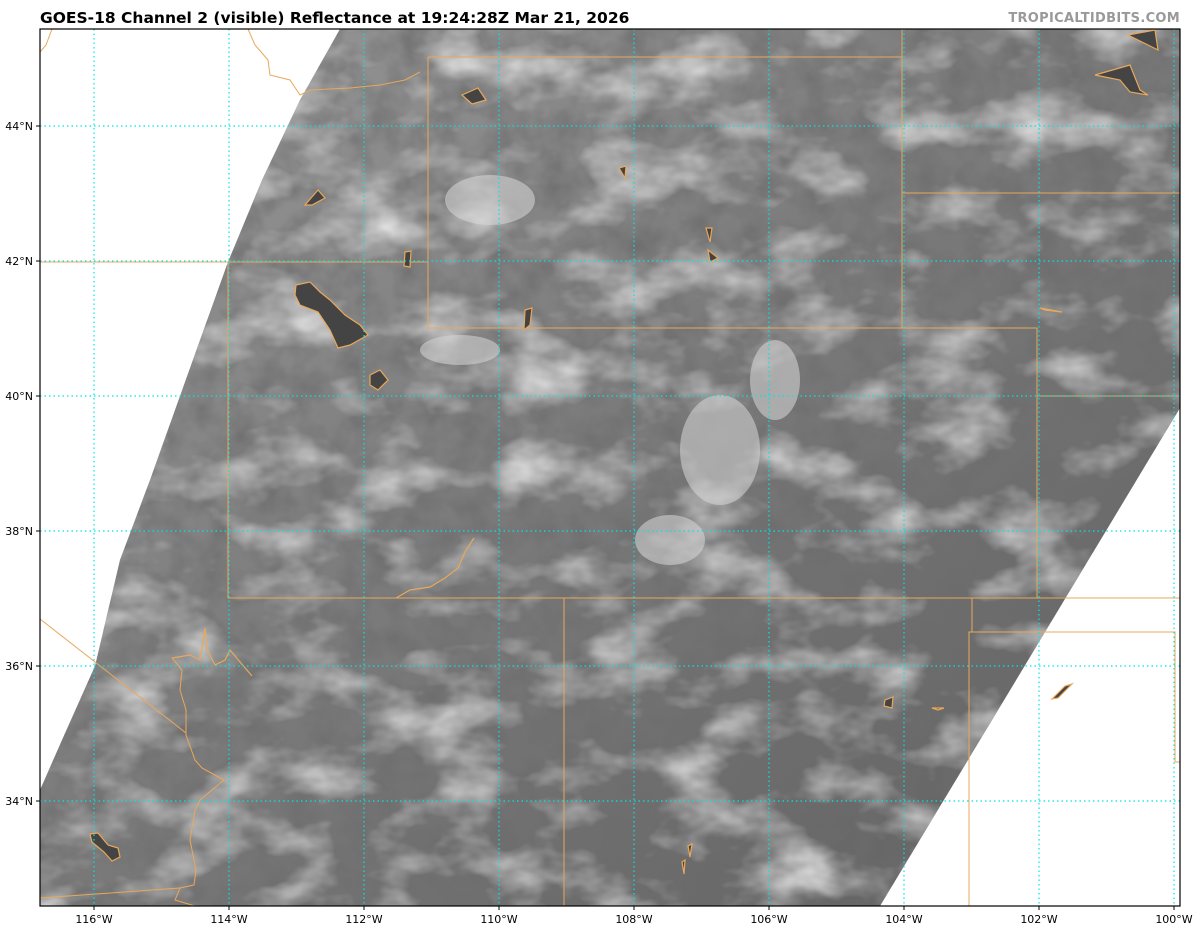 The width and height of the screenshot is (1200, 929). What do you see at coordinates (1038, 919) in the screenshot?
I see `longitude-label: 102°W` at bounding box center [1038, 919].